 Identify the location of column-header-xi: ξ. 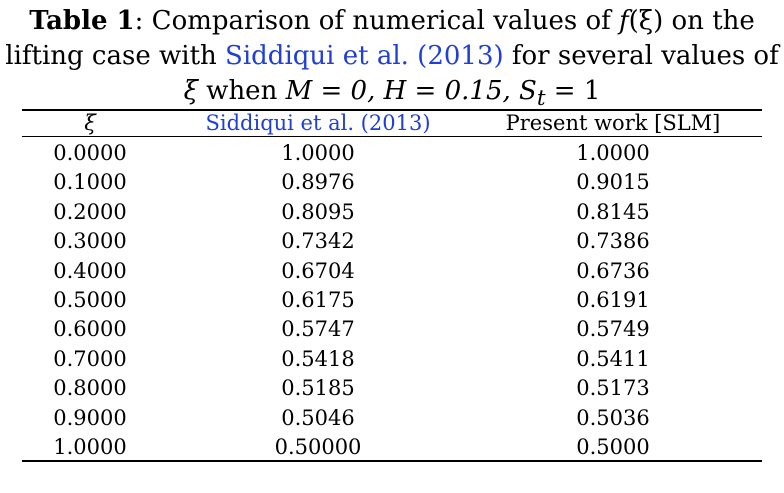
(90, 123).